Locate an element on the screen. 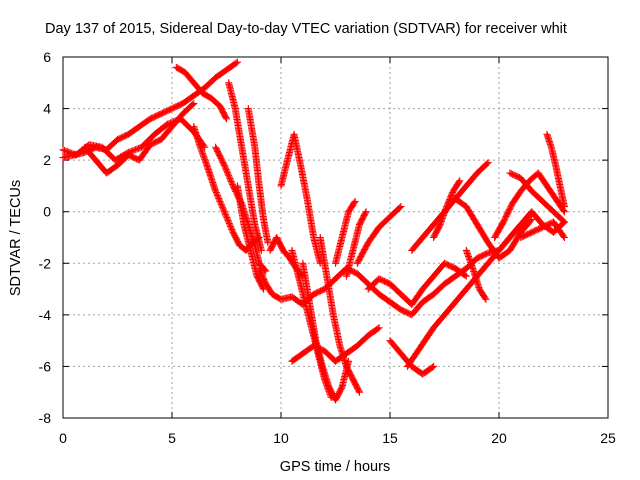 This screenshot has height=480, width=640. x-tick-label: 10 is located at coordinates (281, 438).